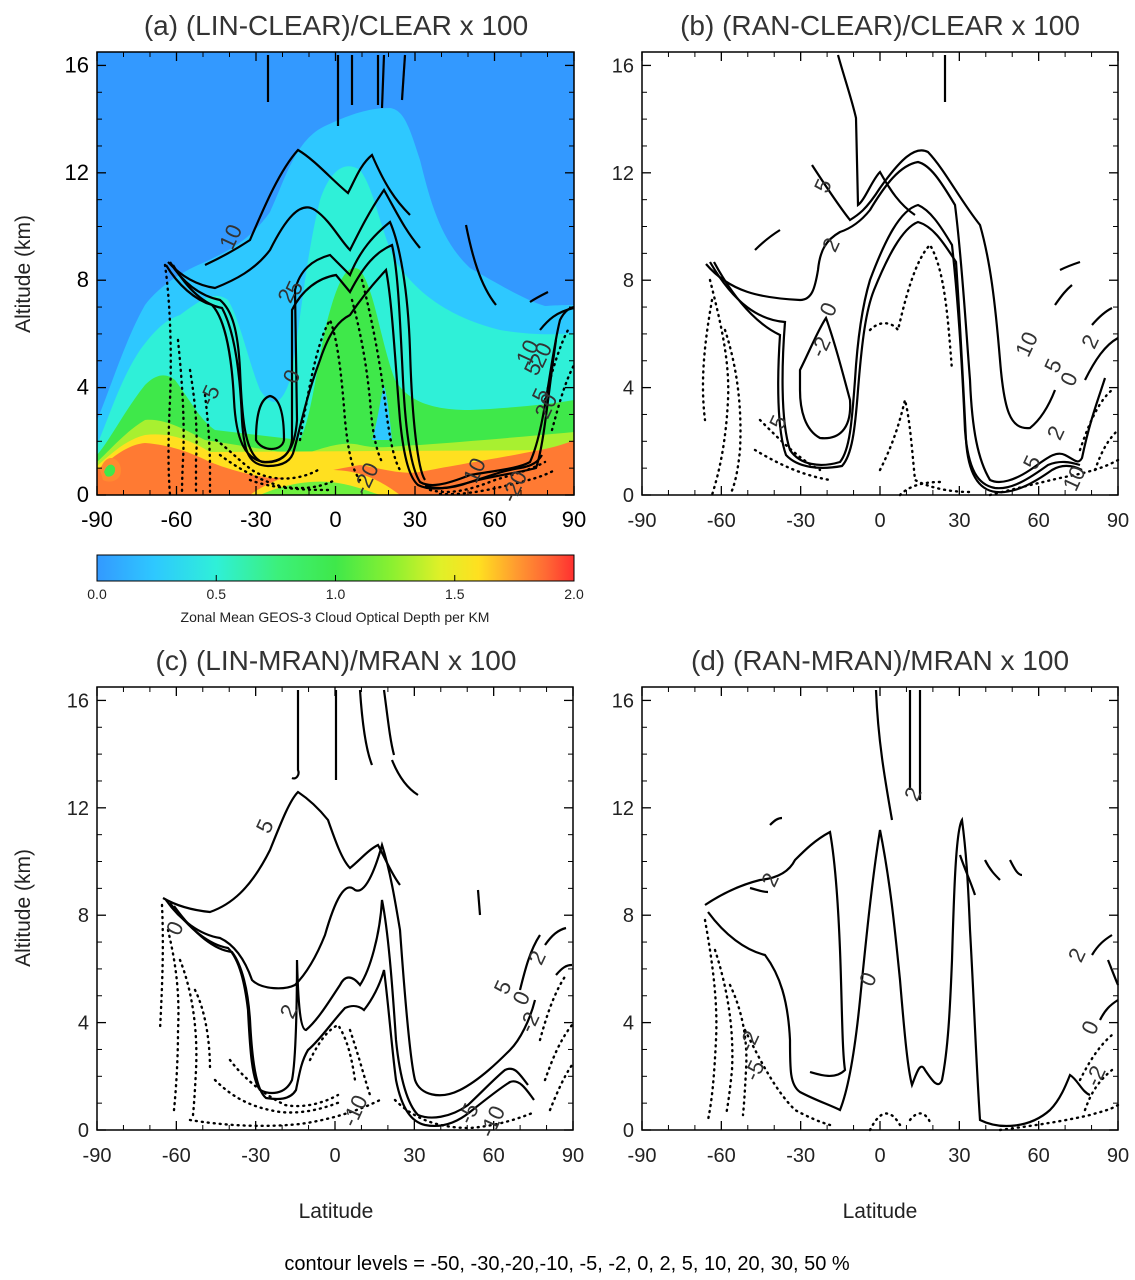 Image resolution: width=1135 pixels, height=1280 pixels. Describe the element at coordinates (334, 1156) in the screenshot. I see `xtick-label: 0` at that location.